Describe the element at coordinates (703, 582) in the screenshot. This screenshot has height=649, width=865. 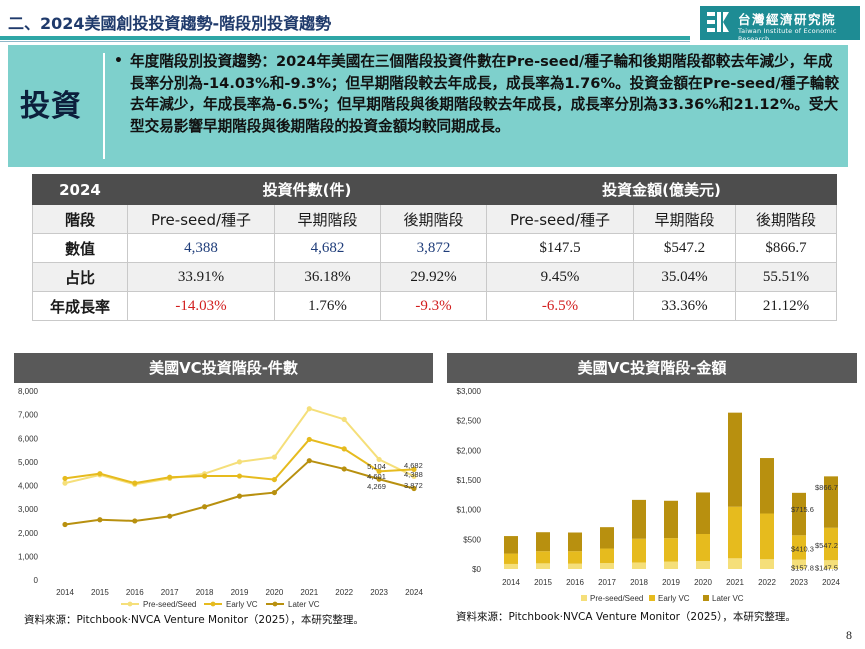
I see `x-tick-label: 2020` at that location.